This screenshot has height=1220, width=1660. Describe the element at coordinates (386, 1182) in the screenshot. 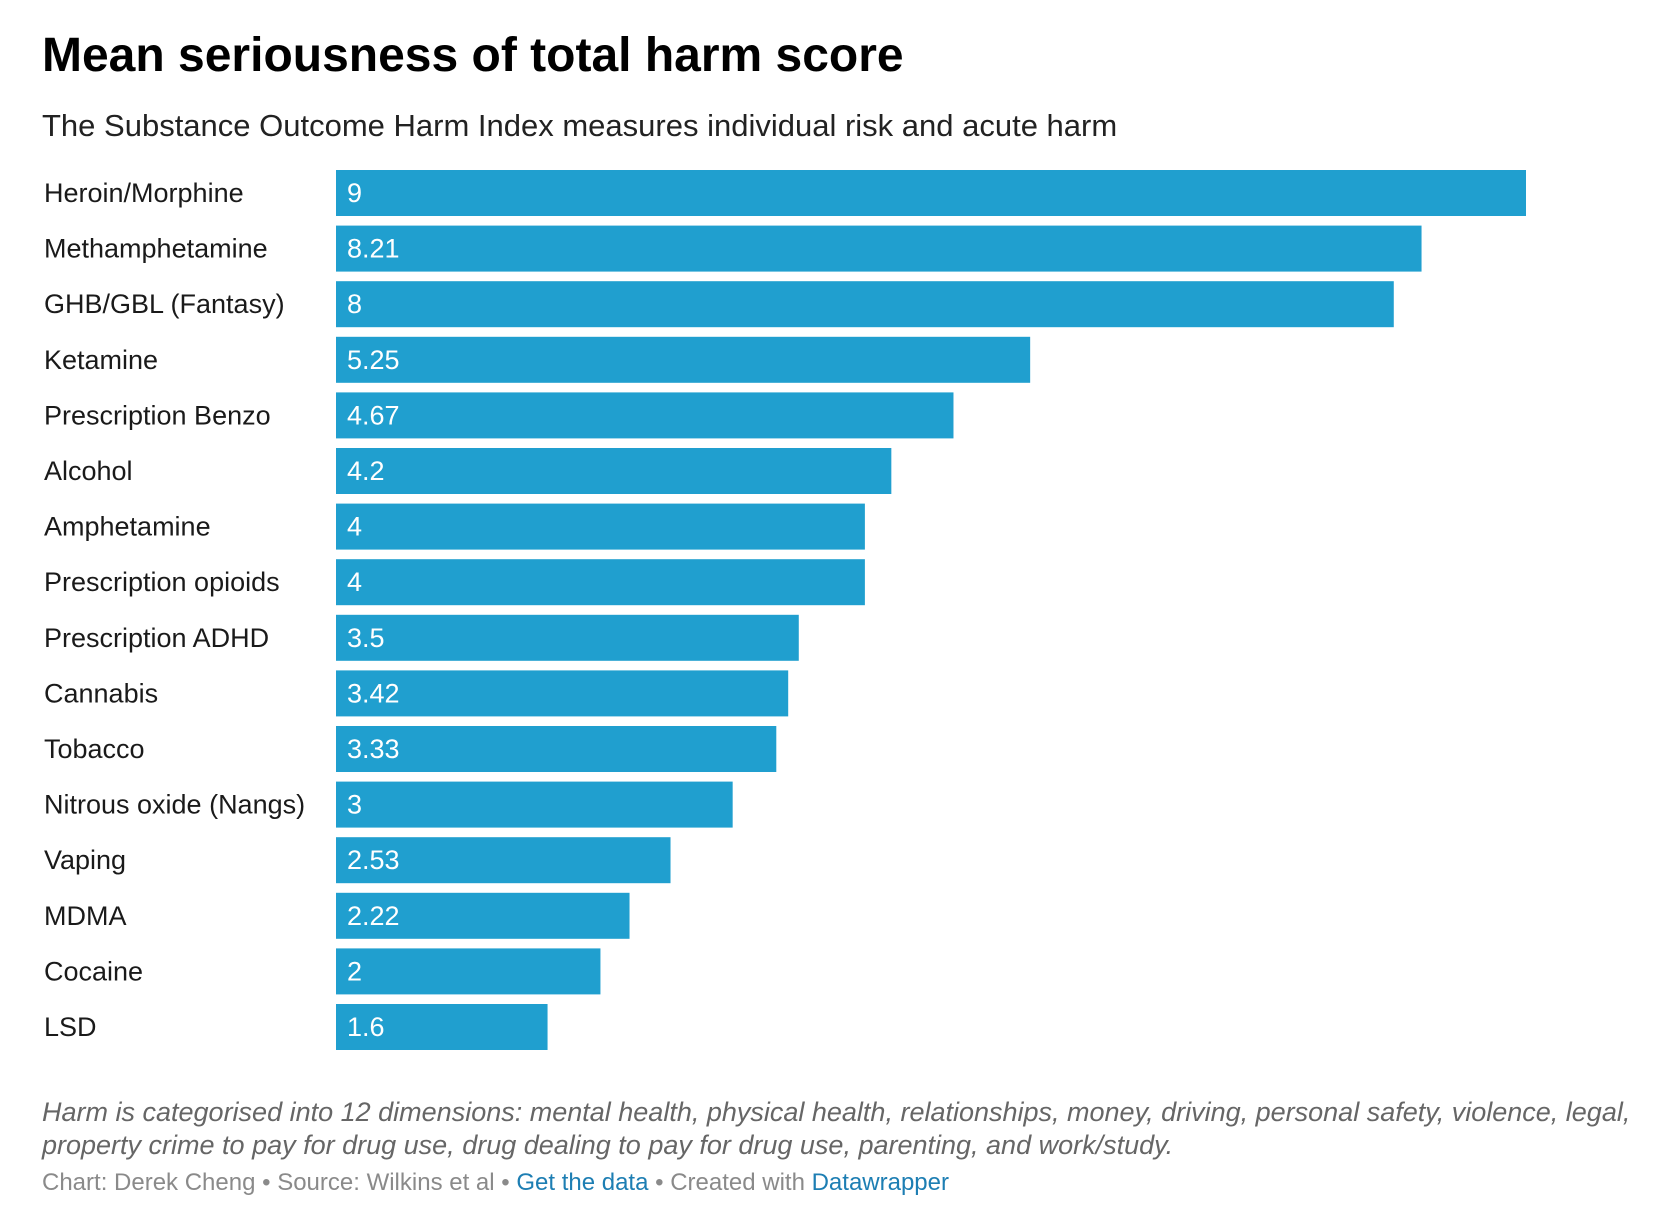

I see `chart-source: Source: Wilkins et al` at that location.